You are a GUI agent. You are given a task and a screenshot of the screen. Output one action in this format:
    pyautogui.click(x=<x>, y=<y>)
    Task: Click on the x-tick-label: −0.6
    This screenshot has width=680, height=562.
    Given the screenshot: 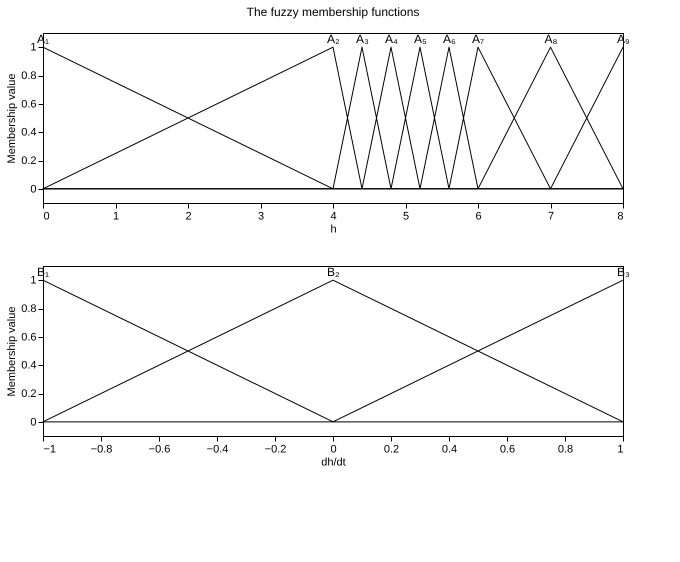 What is the action you would take?
    pyautogui.click(x=159, y=450)
    